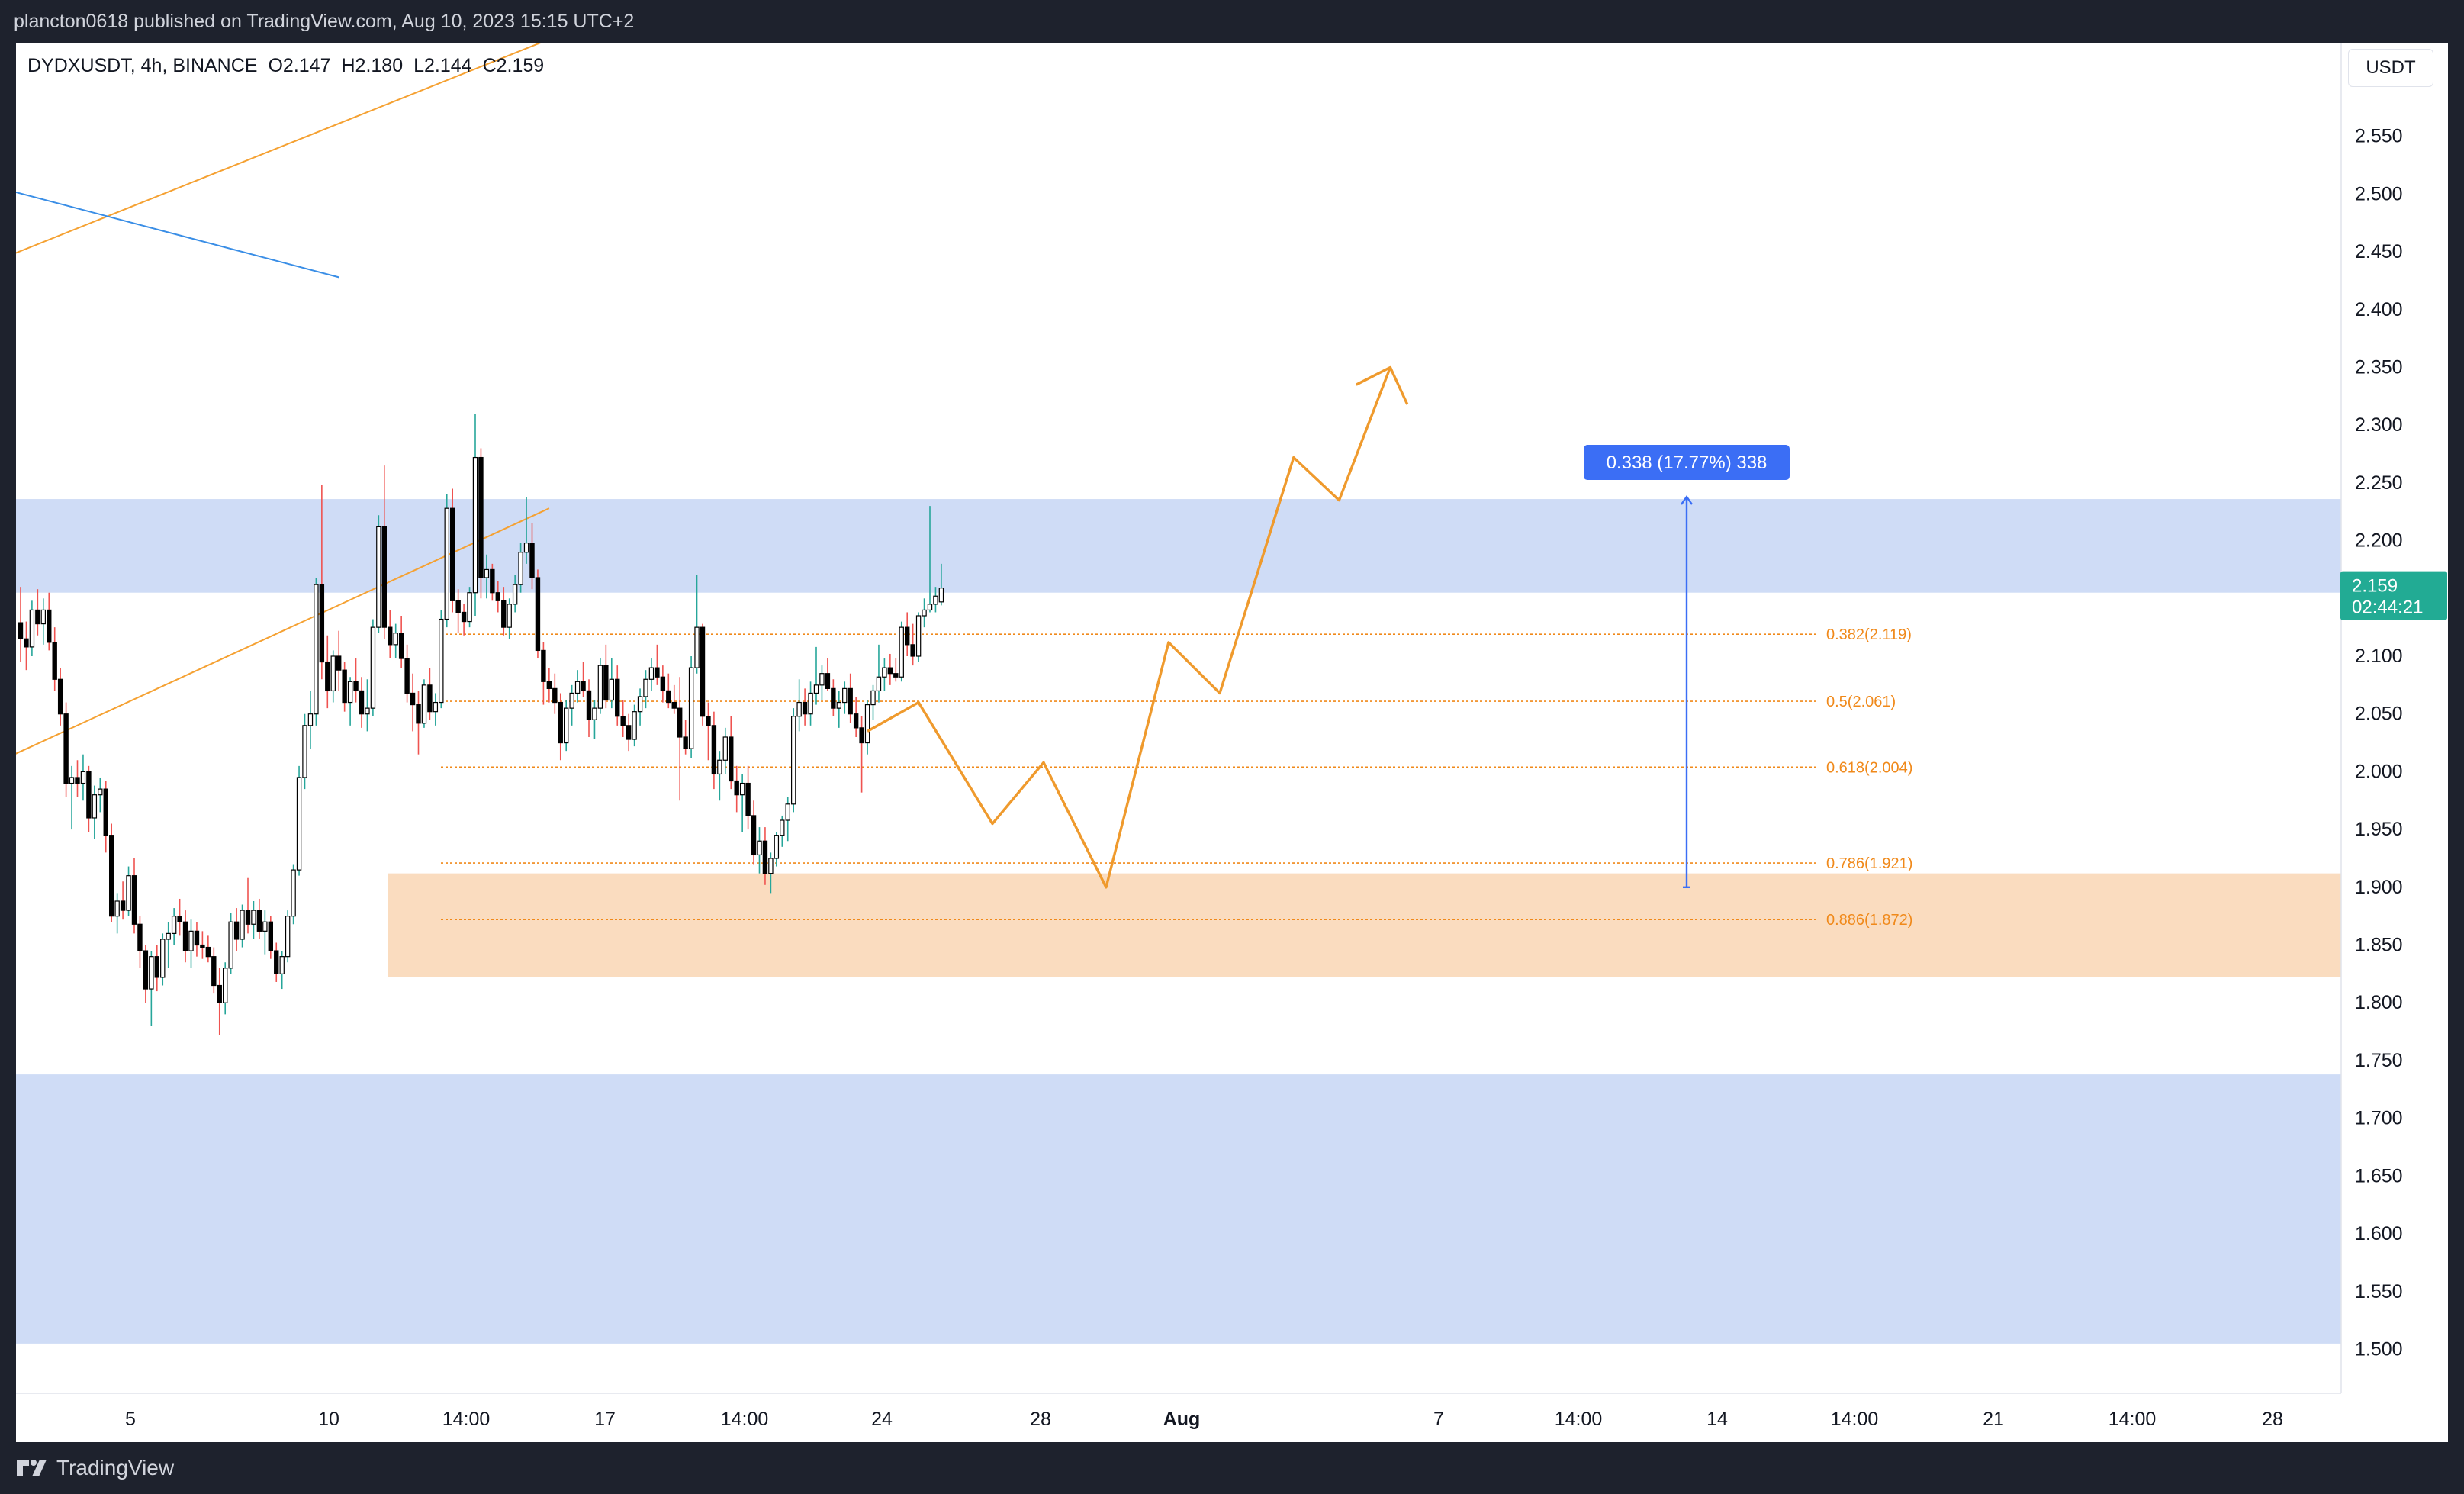 This screenshot has height=1494, width=2464. Describe the element at coordinates (2375, 586) in the screenshot. I see `last-price-value: 2.159` at that location.